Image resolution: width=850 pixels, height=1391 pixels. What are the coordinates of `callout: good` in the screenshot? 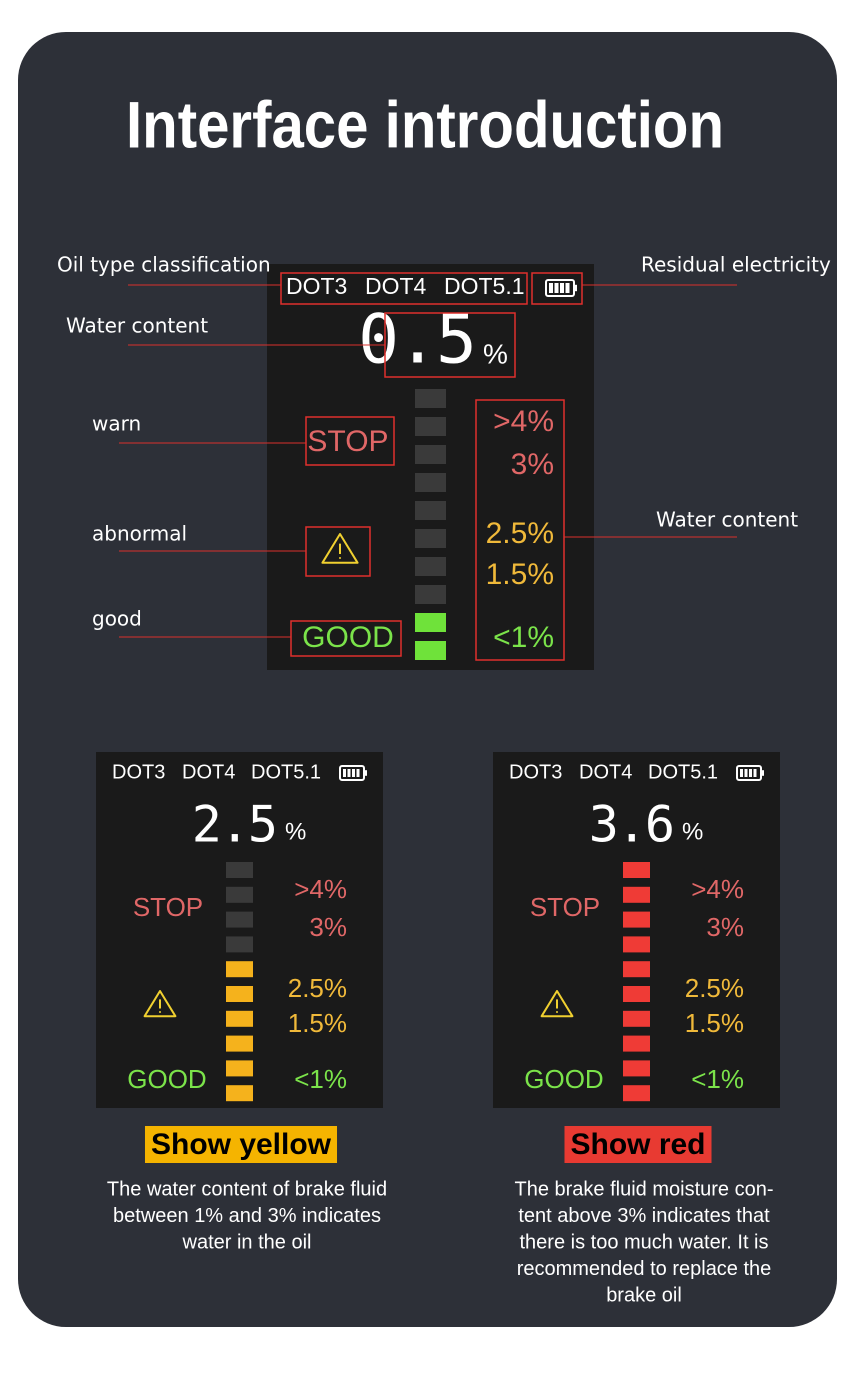 It's located at (117, 619).